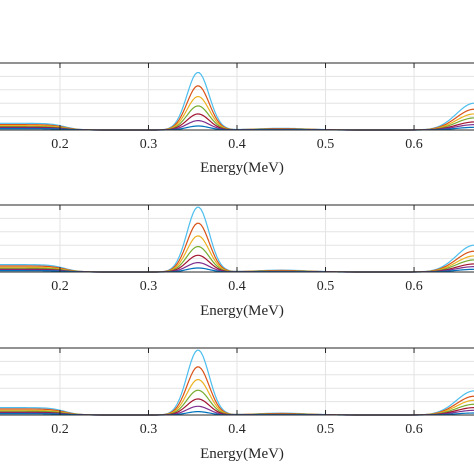 The width and height of the screenshot is (474, 474). Describe the element at coordinates (242, 454) in the screenshot. I see `x-axis-label-3: Energy(MeV)` at that location.